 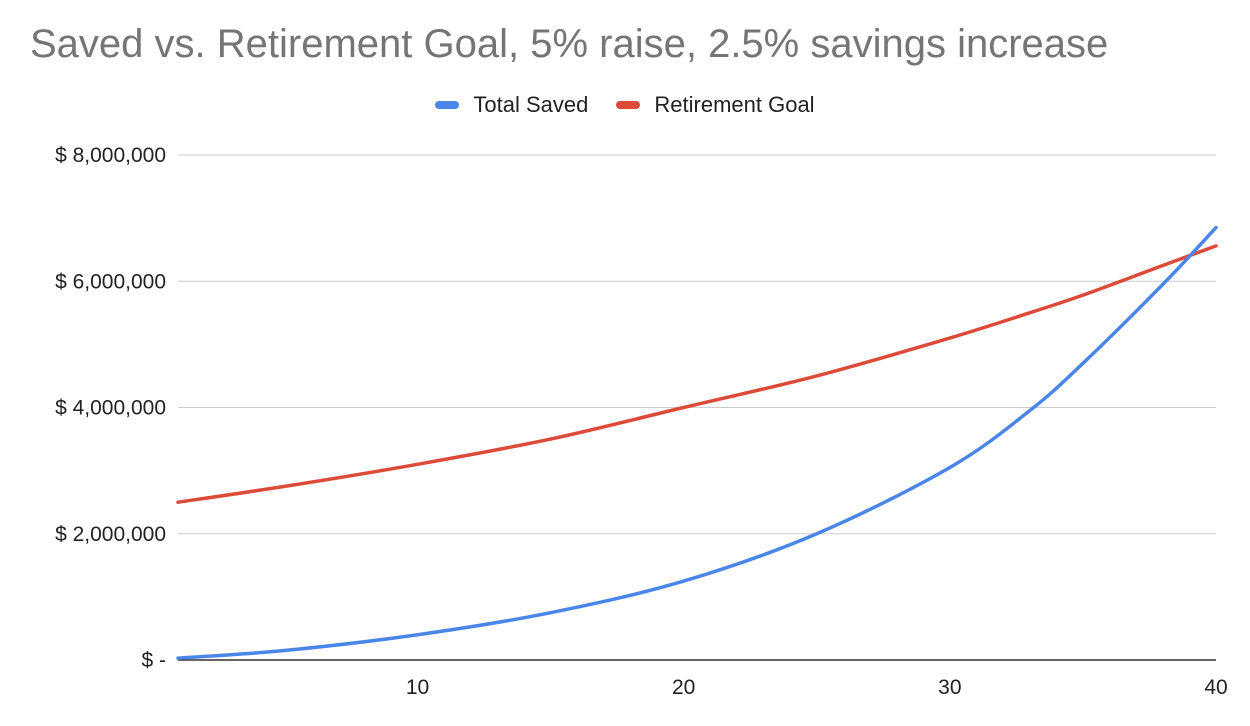 I want to click on legend-swatch-retirement-goal, so click(x=628, y=105).